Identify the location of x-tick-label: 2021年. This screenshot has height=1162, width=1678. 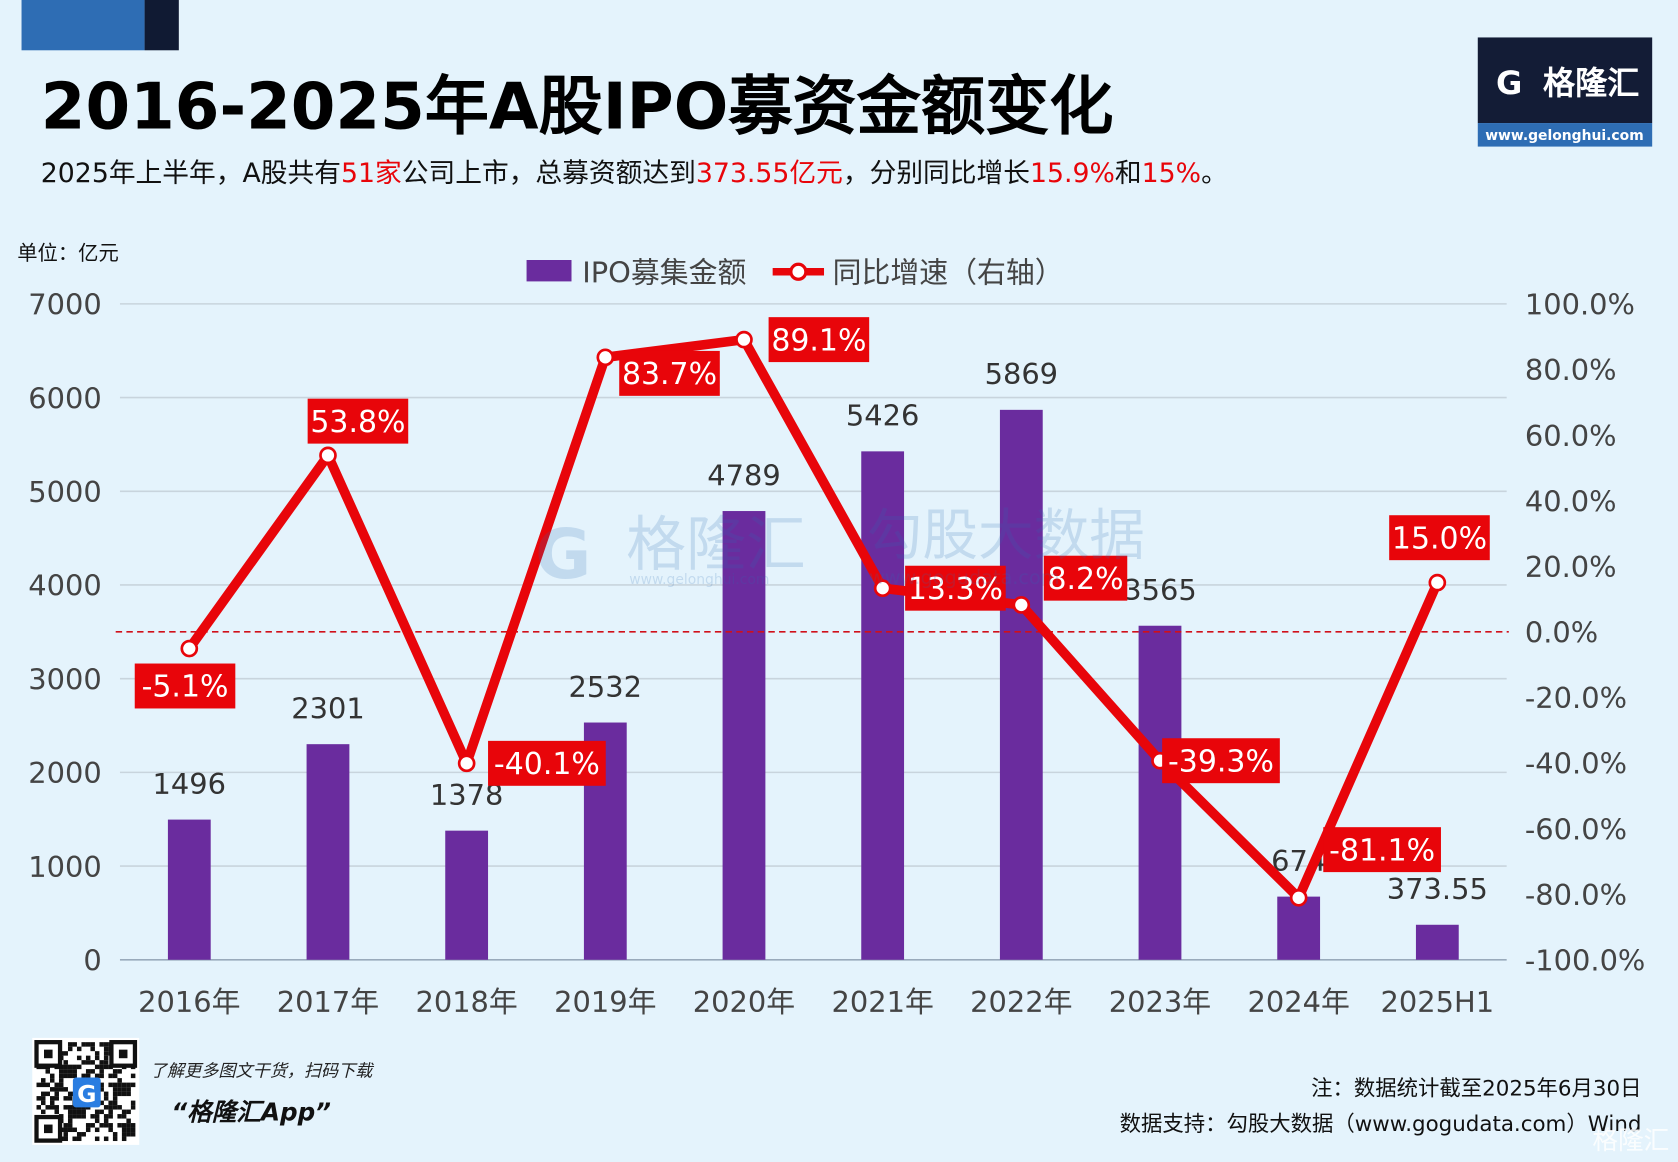
(882, 1002).